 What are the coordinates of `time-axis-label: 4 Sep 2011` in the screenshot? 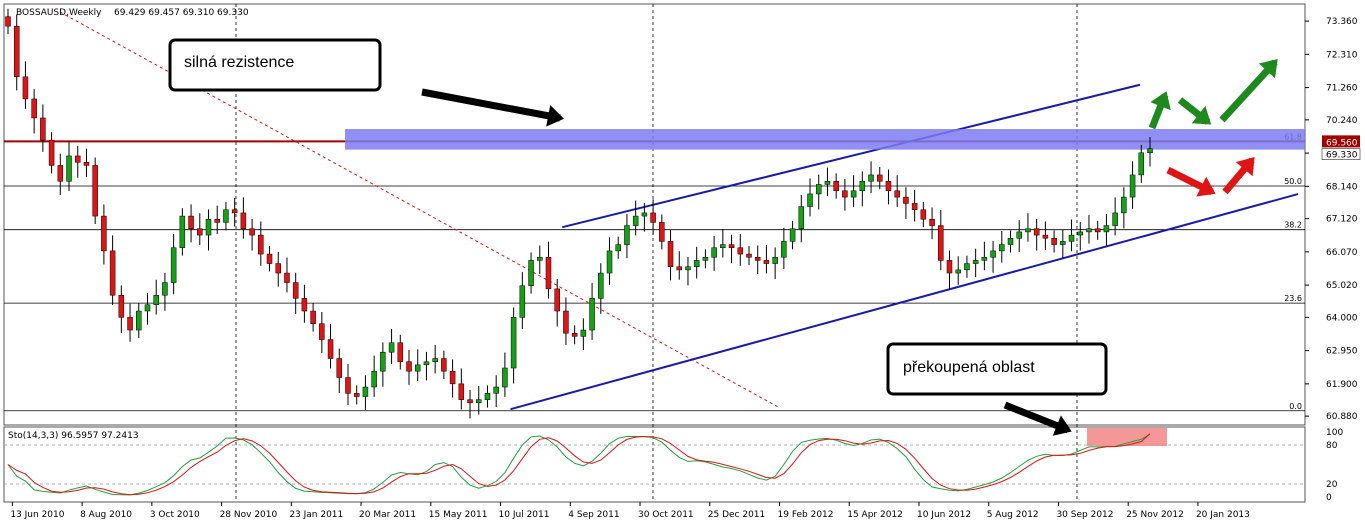 It's located at (593, 515).